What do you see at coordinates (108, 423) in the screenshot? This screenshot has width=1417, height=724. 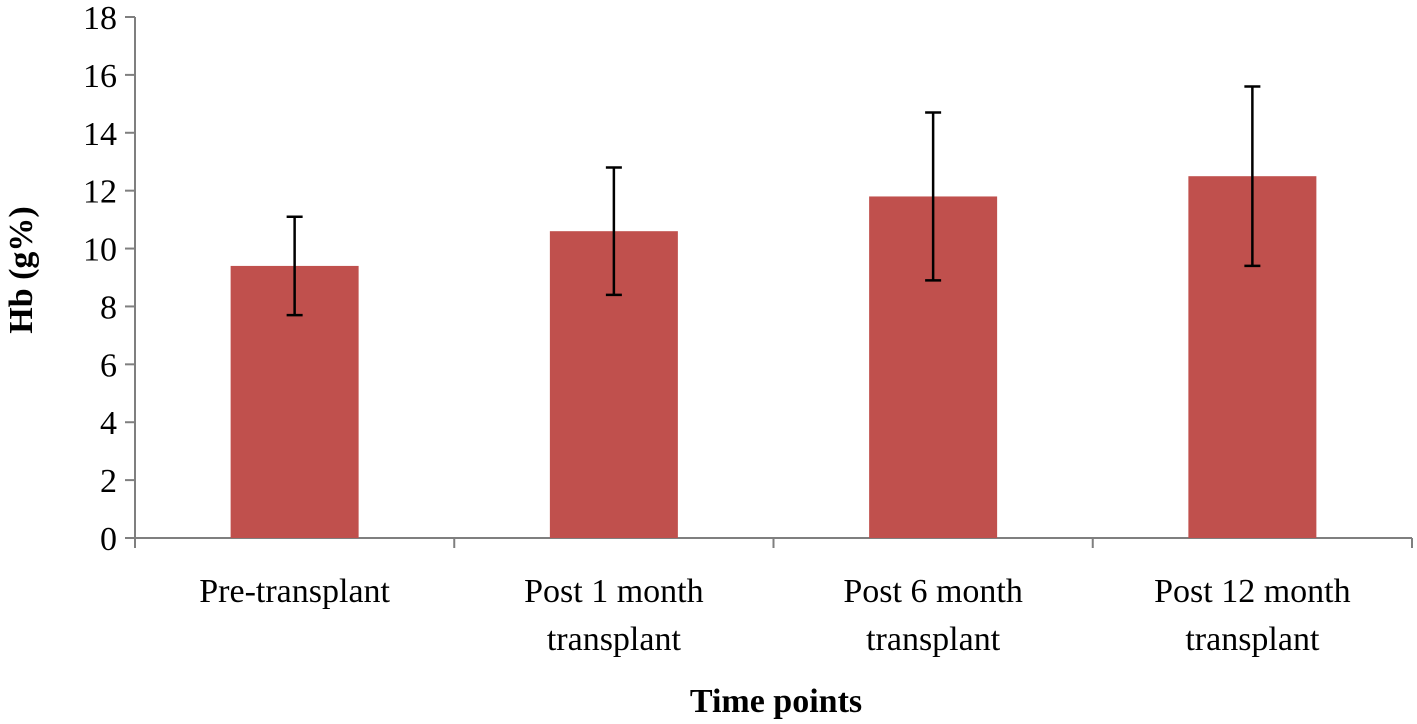 I see `y-tick-label: 4` at bounding box center [108, 423].